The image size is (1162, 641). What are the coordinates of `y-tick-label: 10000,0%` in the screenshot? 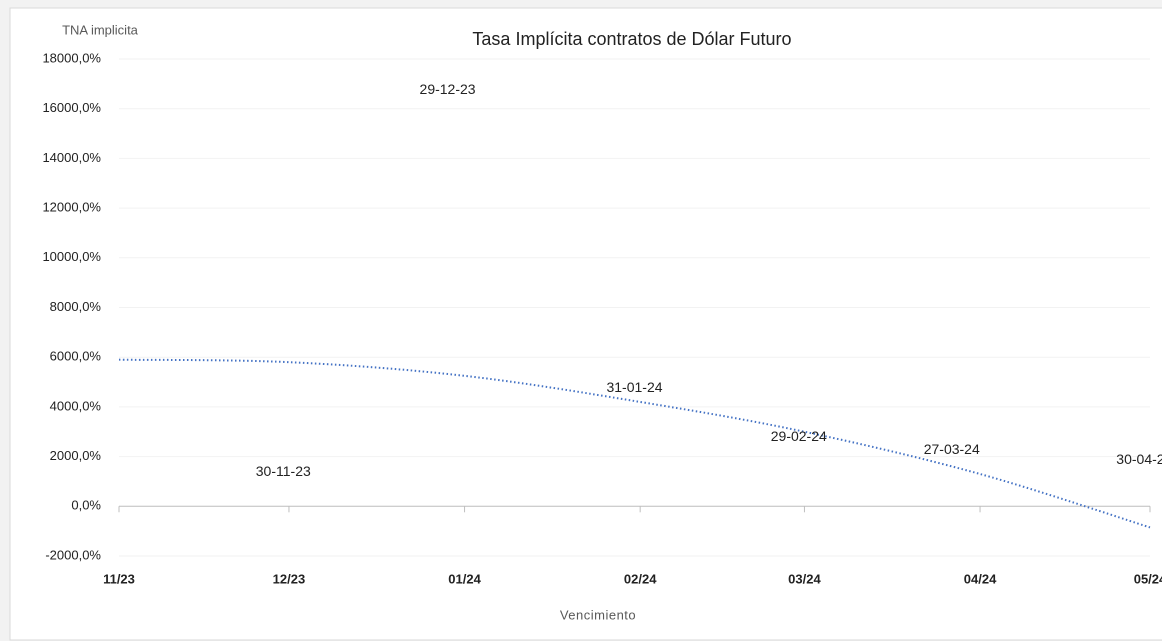 It's located at (71, 256).